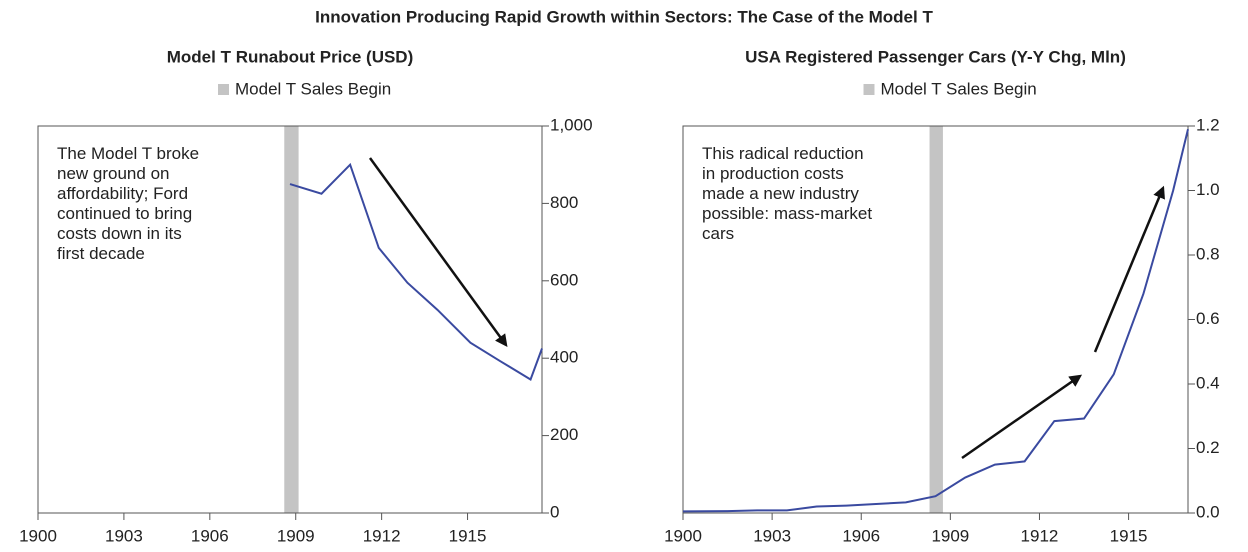 This screenshot has width=1248, height=552. I want to click on y-tick-label: 1.0, so click(1208, 189).